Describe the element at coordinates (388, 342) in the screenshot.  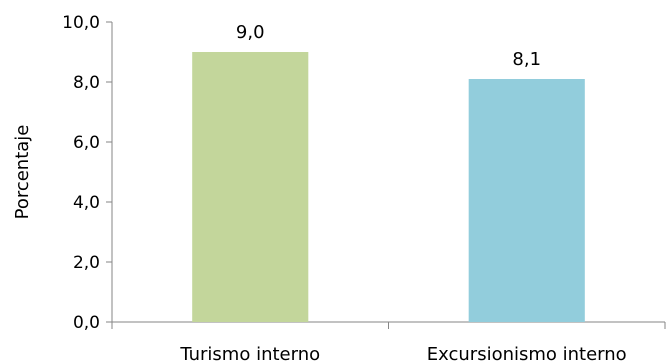
I see `x-axis: Turismo interno Excursionismo interno` at that location.